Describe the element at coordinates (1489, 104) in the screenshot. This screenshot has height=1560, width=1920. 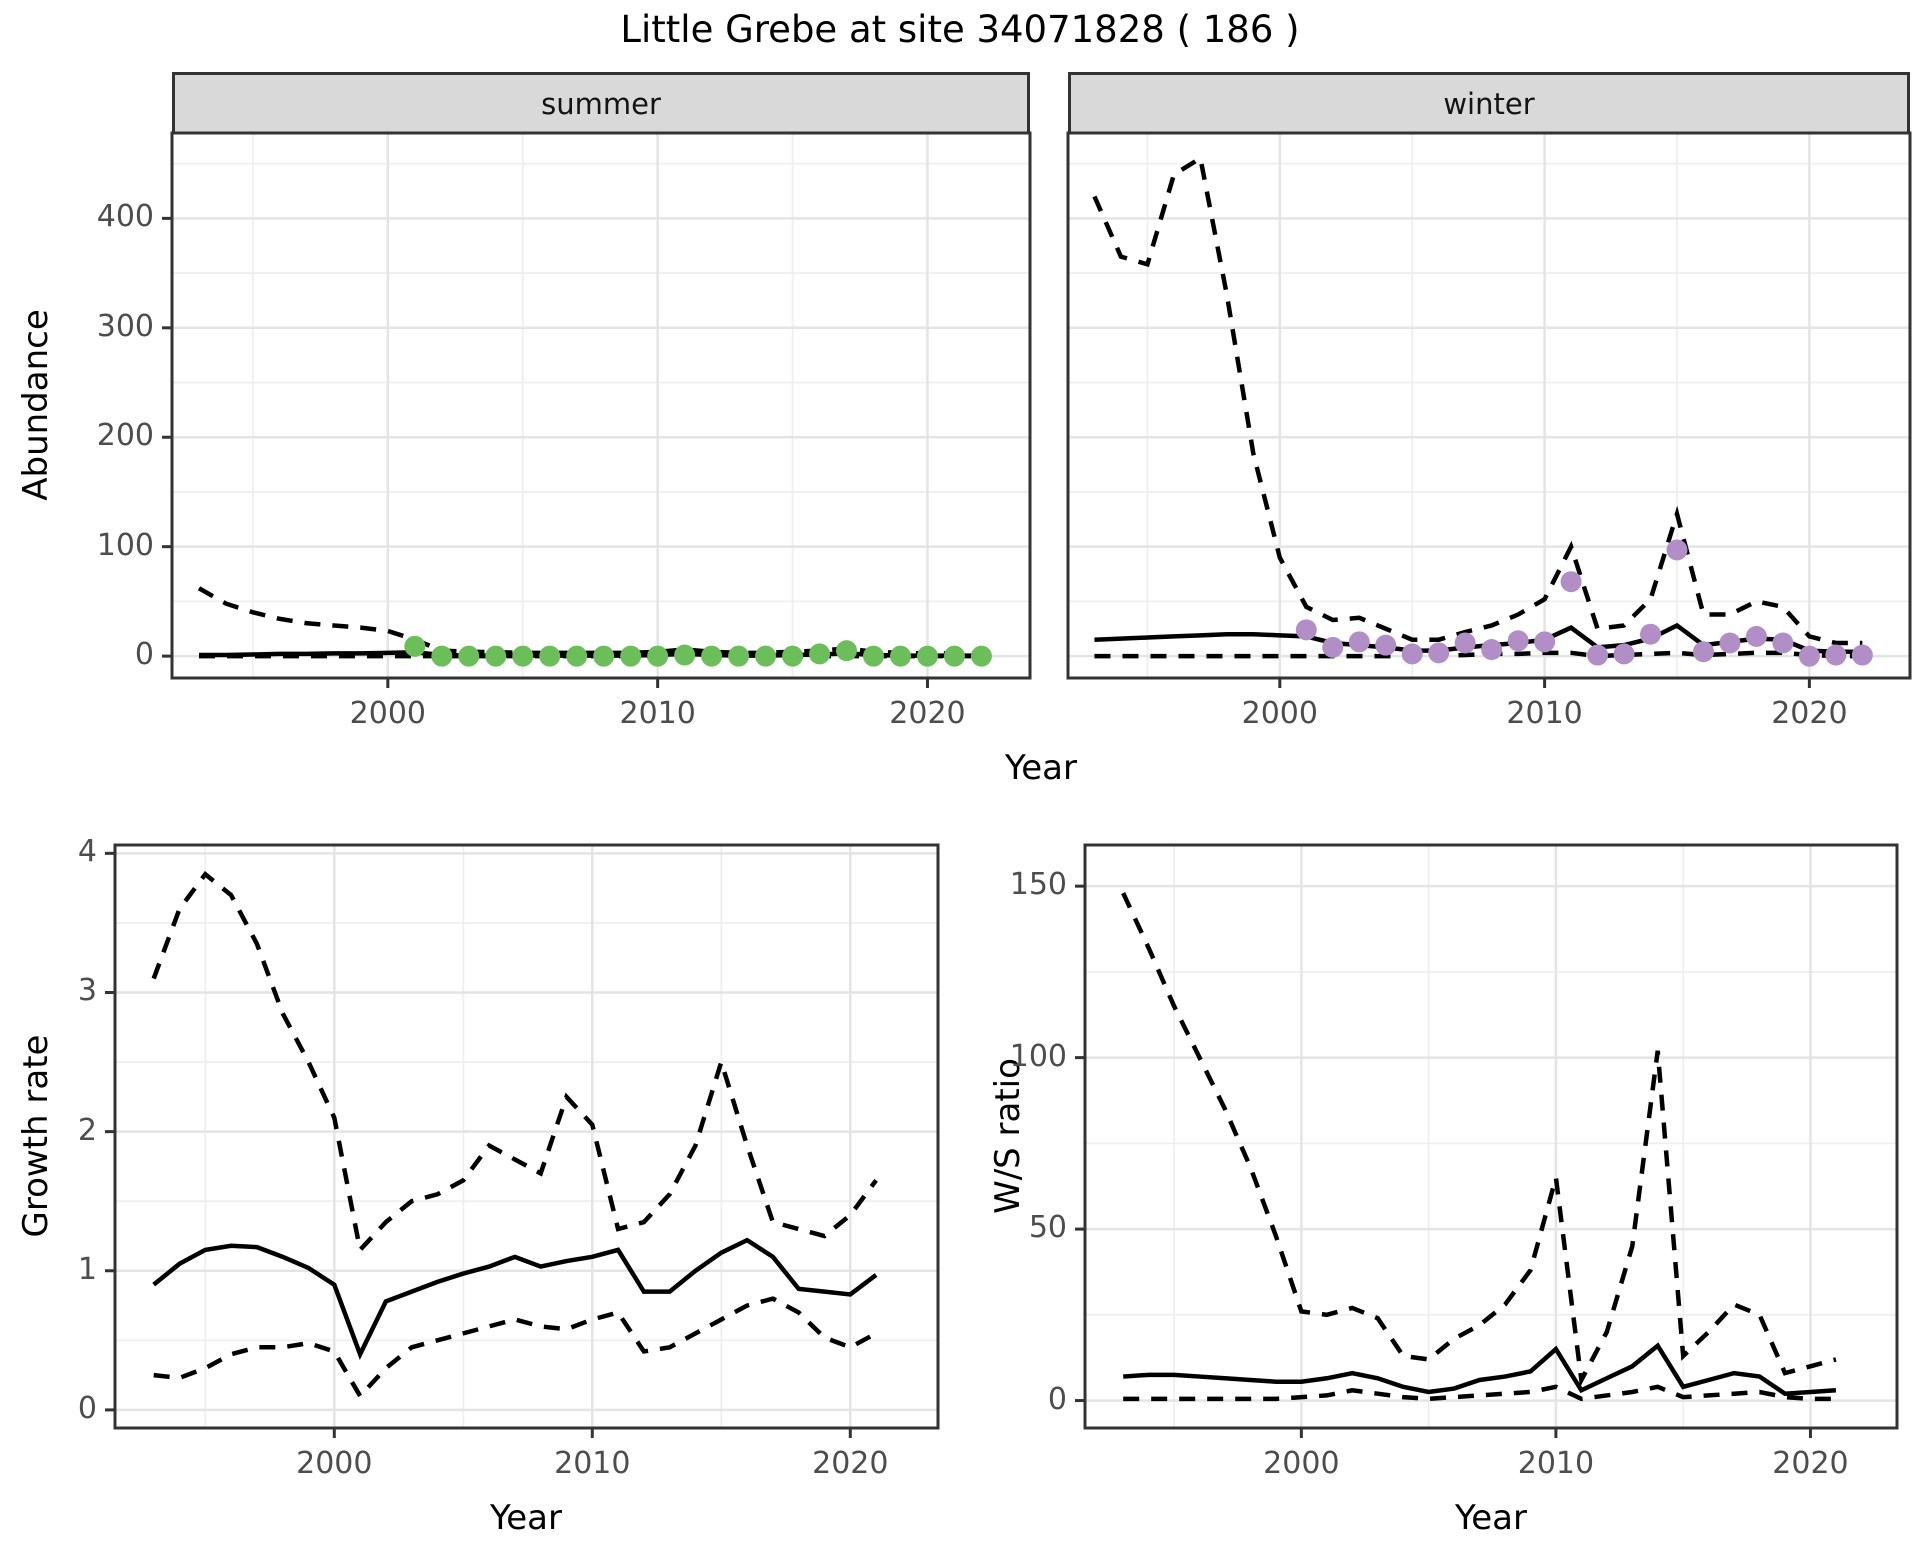
I see `facet-strip-winter-label: winter` at that location.